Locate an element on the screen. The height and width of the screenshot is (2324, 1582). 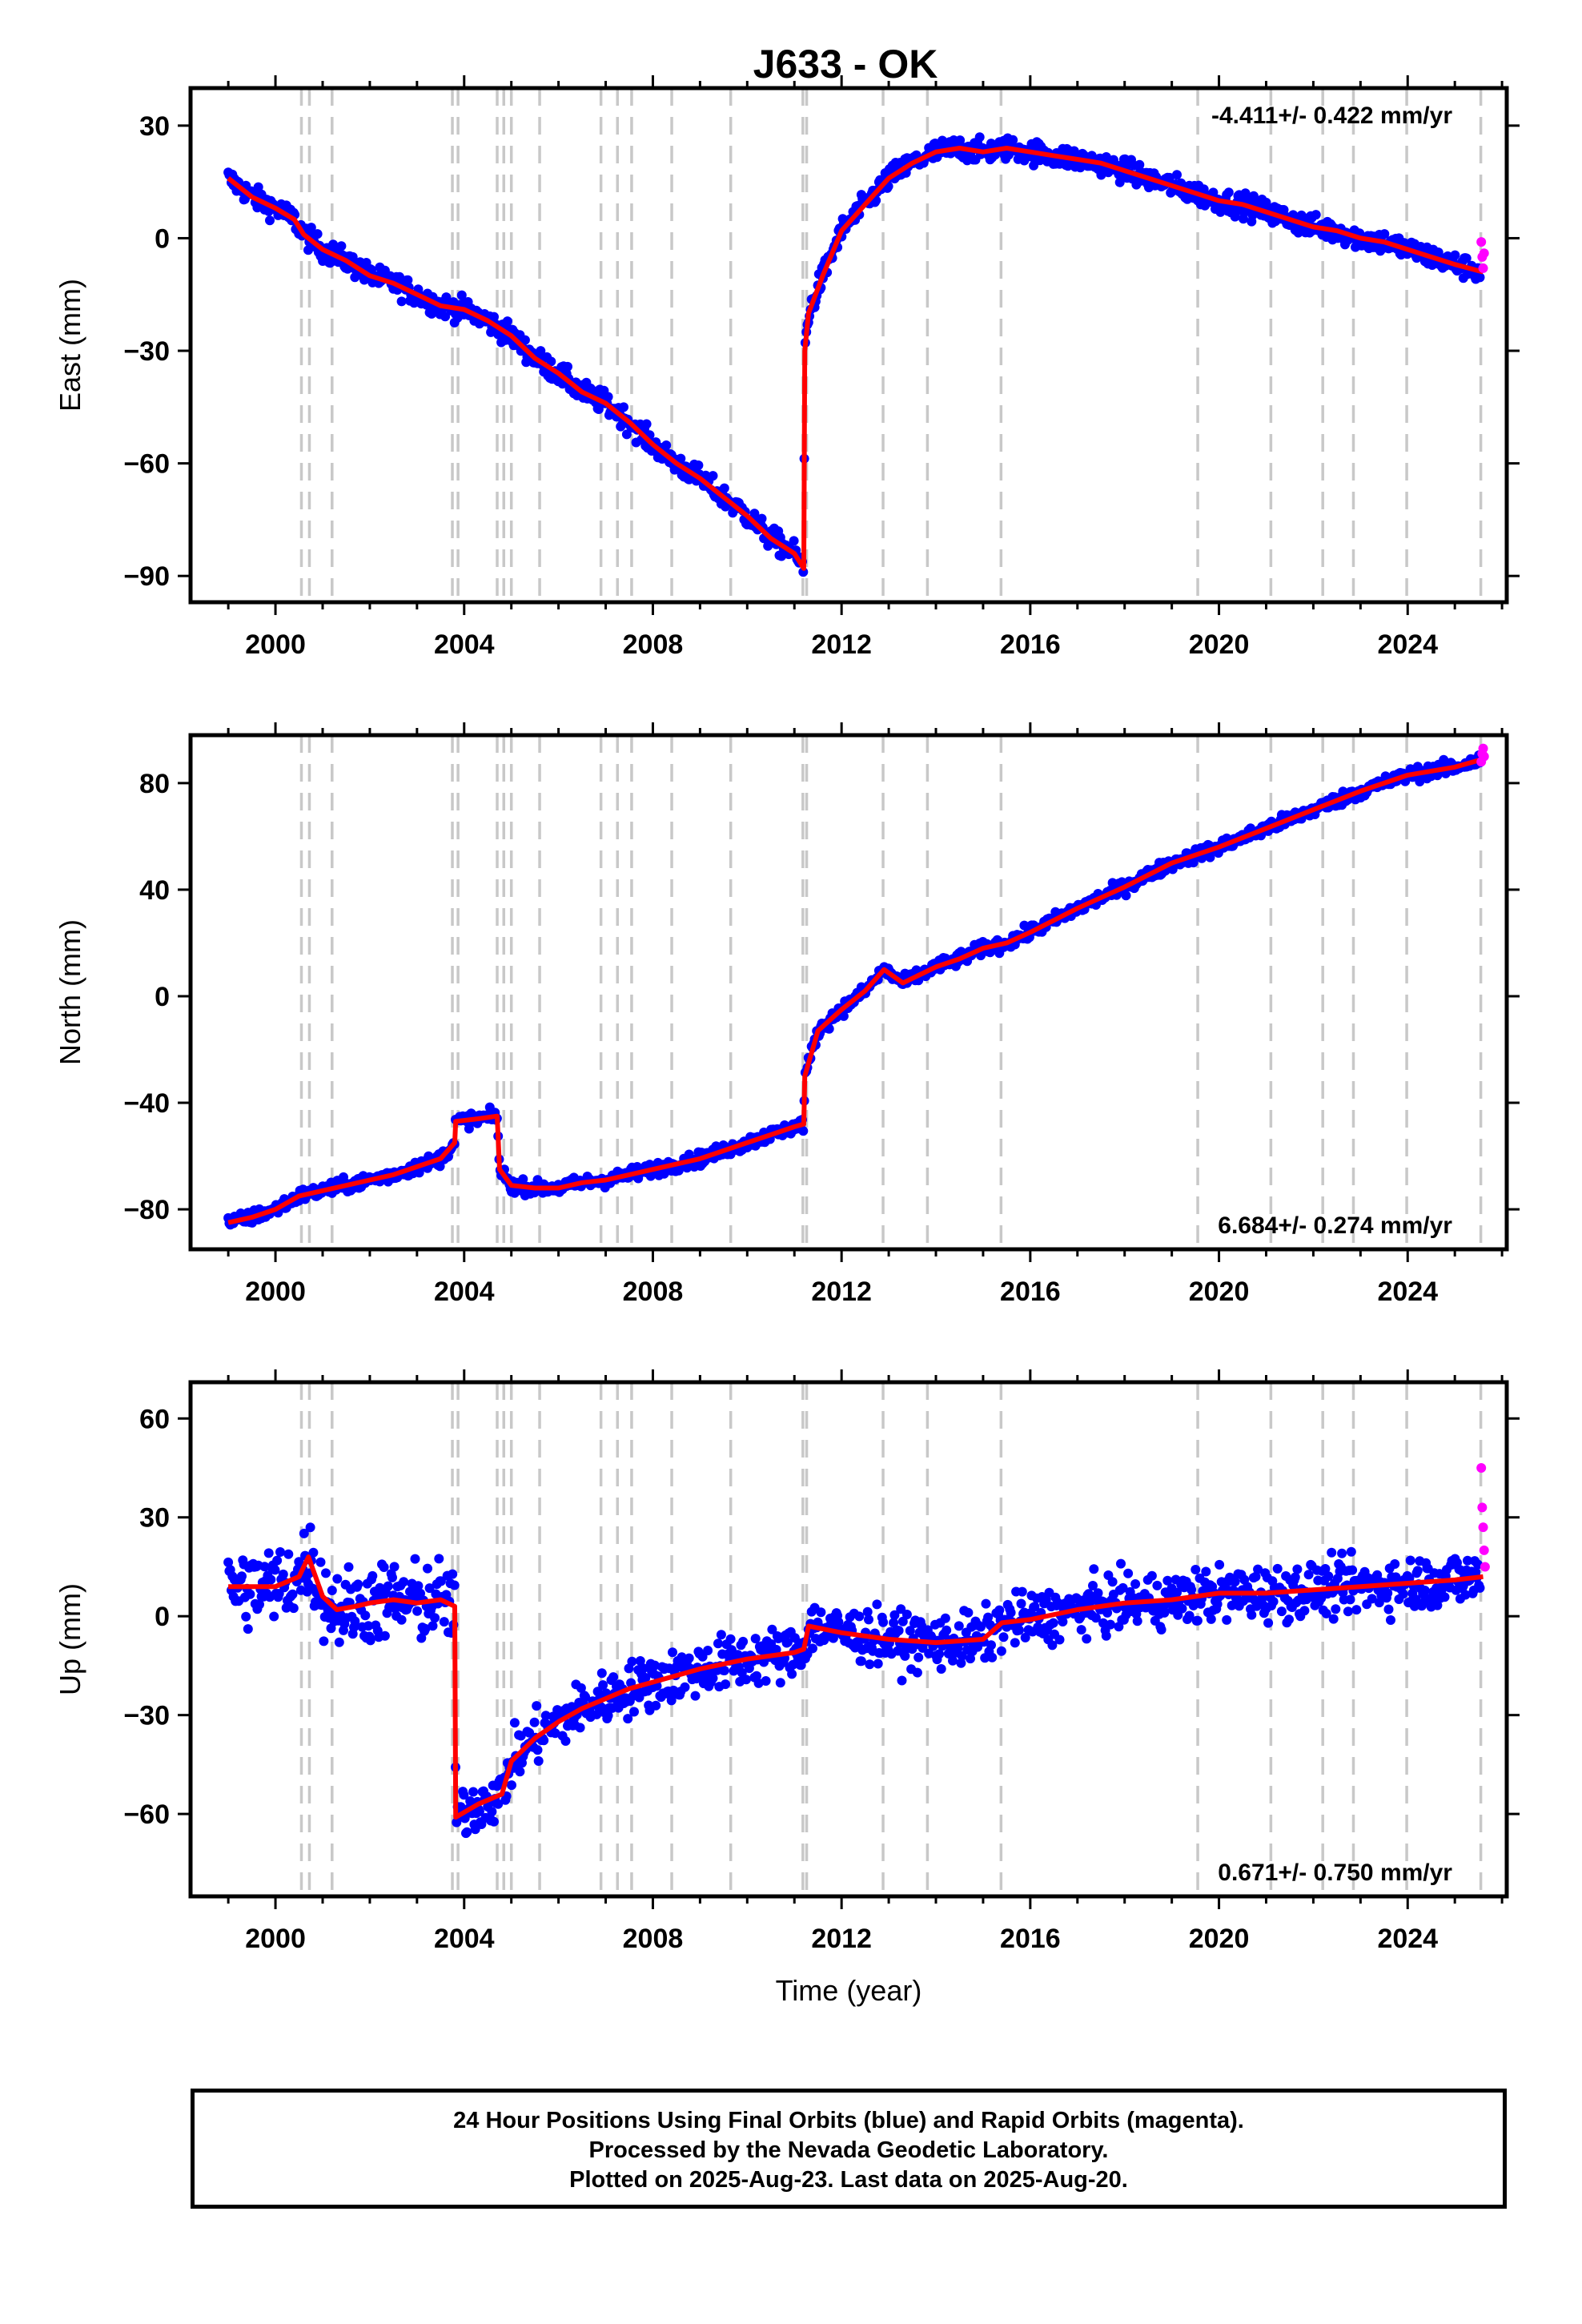
x-tick-label: 2020 is located at coordinates (1219, 1292).